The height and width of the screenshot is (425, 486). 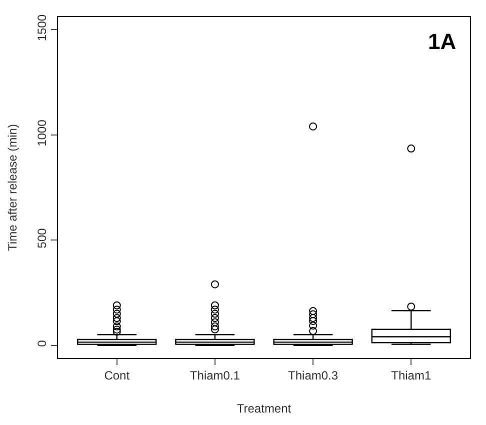 What do you see at coordinates (117, 375) in the screenshot?
I see `x-tick-label: Cont` at bounding box center [117, 375].